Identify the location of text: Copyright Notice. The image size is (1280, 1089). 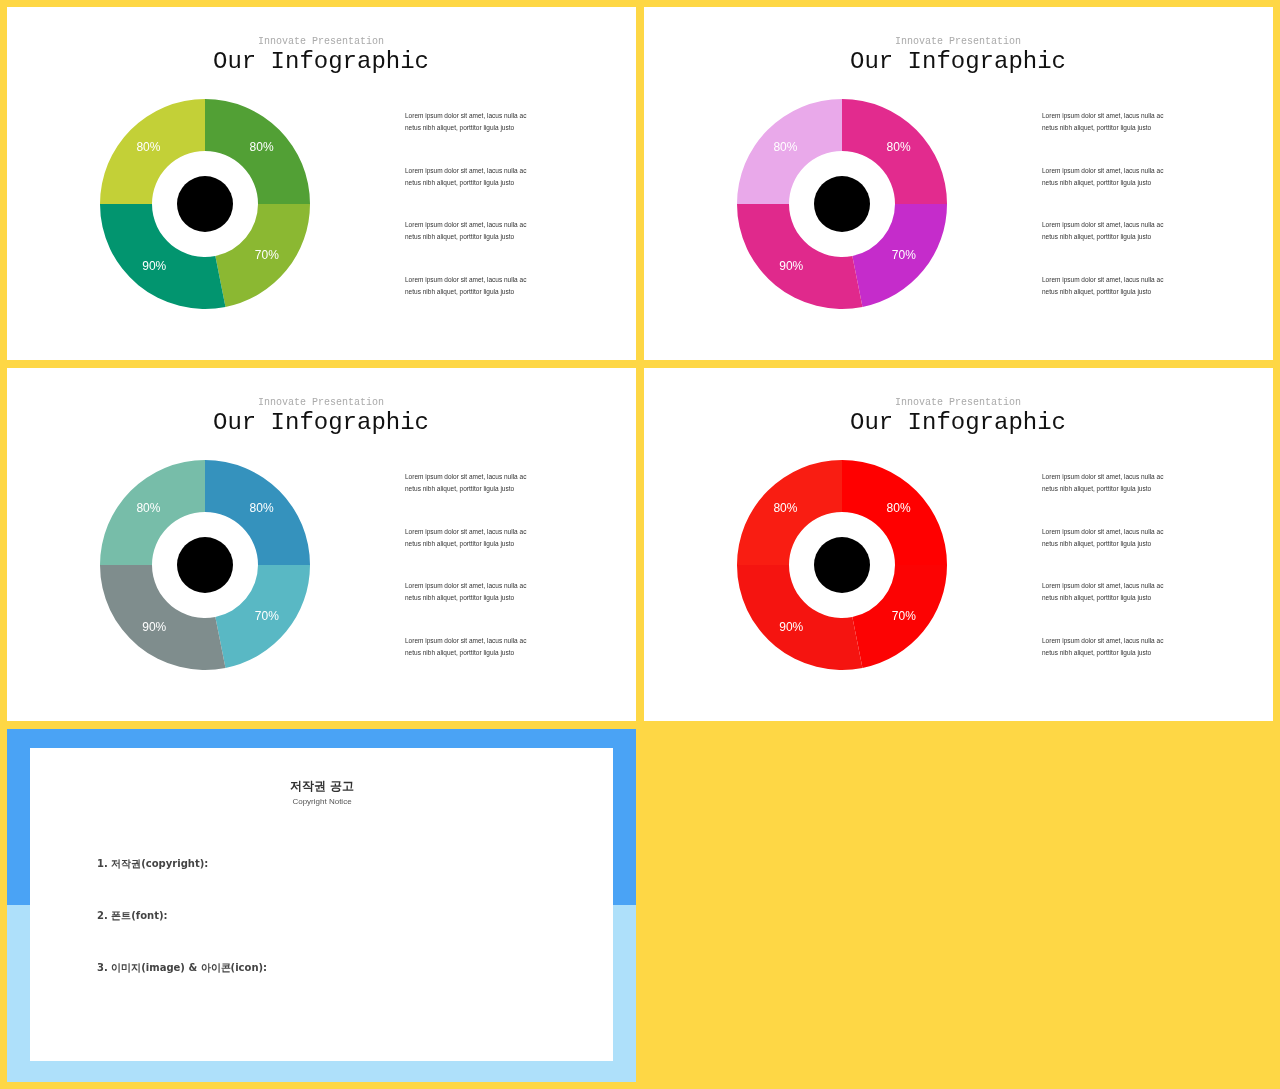
(322, 801).